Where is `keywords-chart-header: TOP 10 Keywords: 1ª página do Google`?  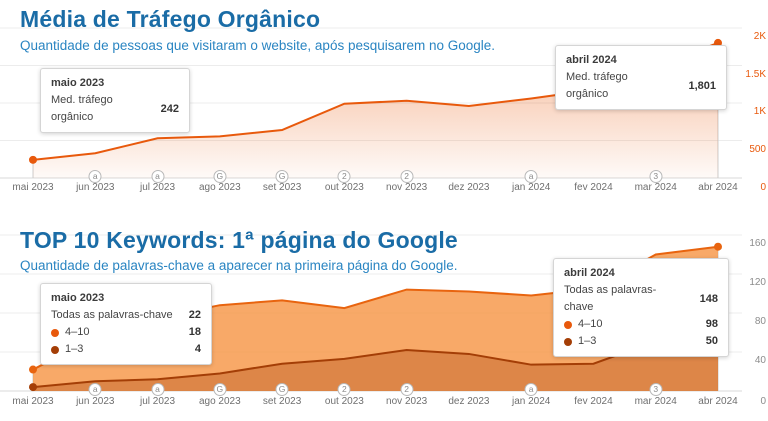 keywords-chart-header: TOP 10 Keywords: 1ª página do Google is located at coordinates (239, 240).